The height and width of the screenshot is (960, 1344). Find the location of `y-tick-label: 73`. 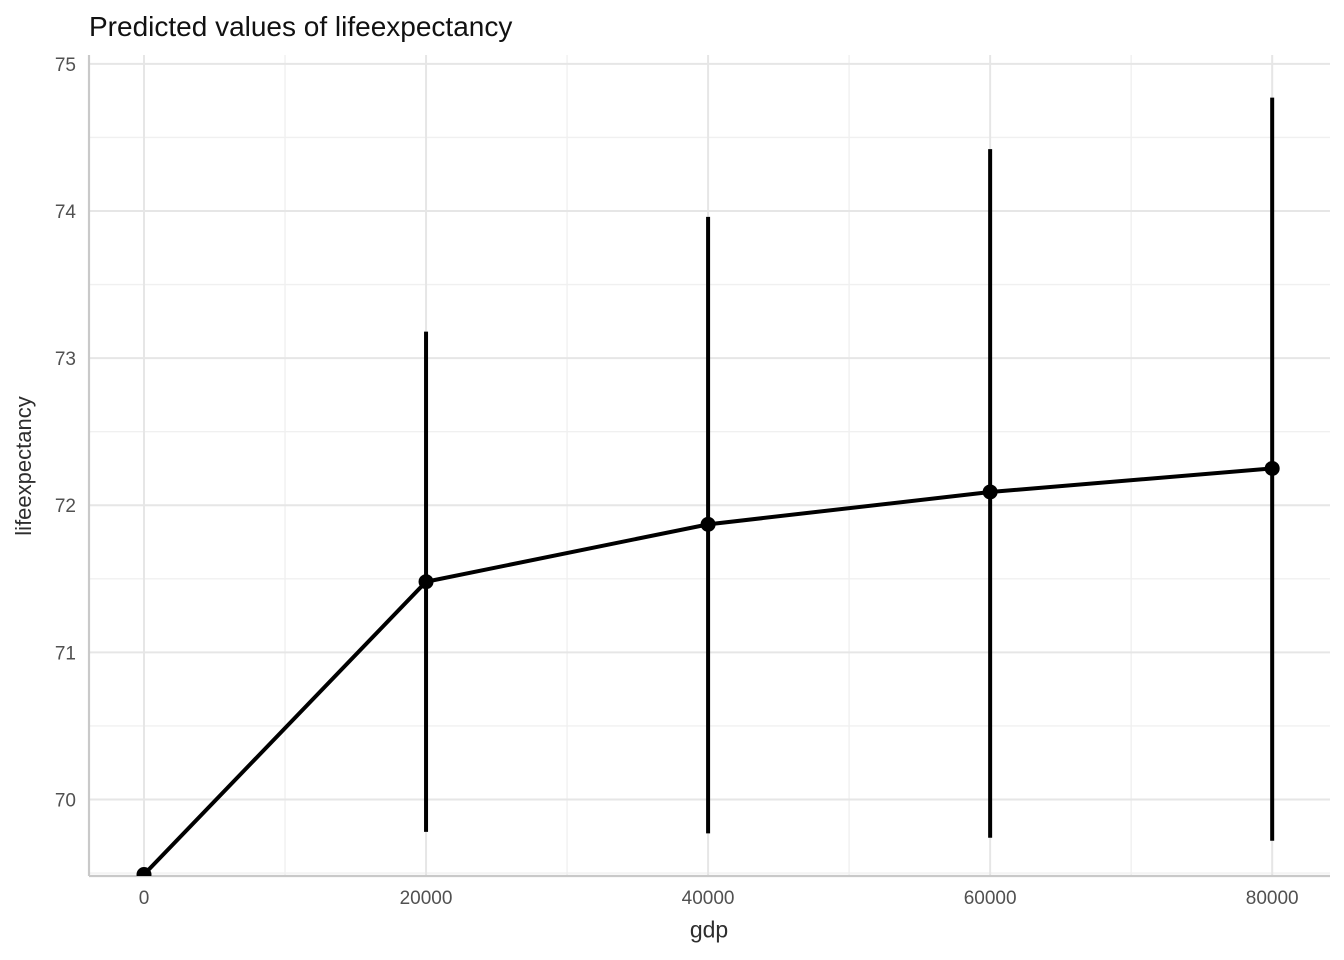

y-tick-label: 73 is located at coordinates (65, 359).